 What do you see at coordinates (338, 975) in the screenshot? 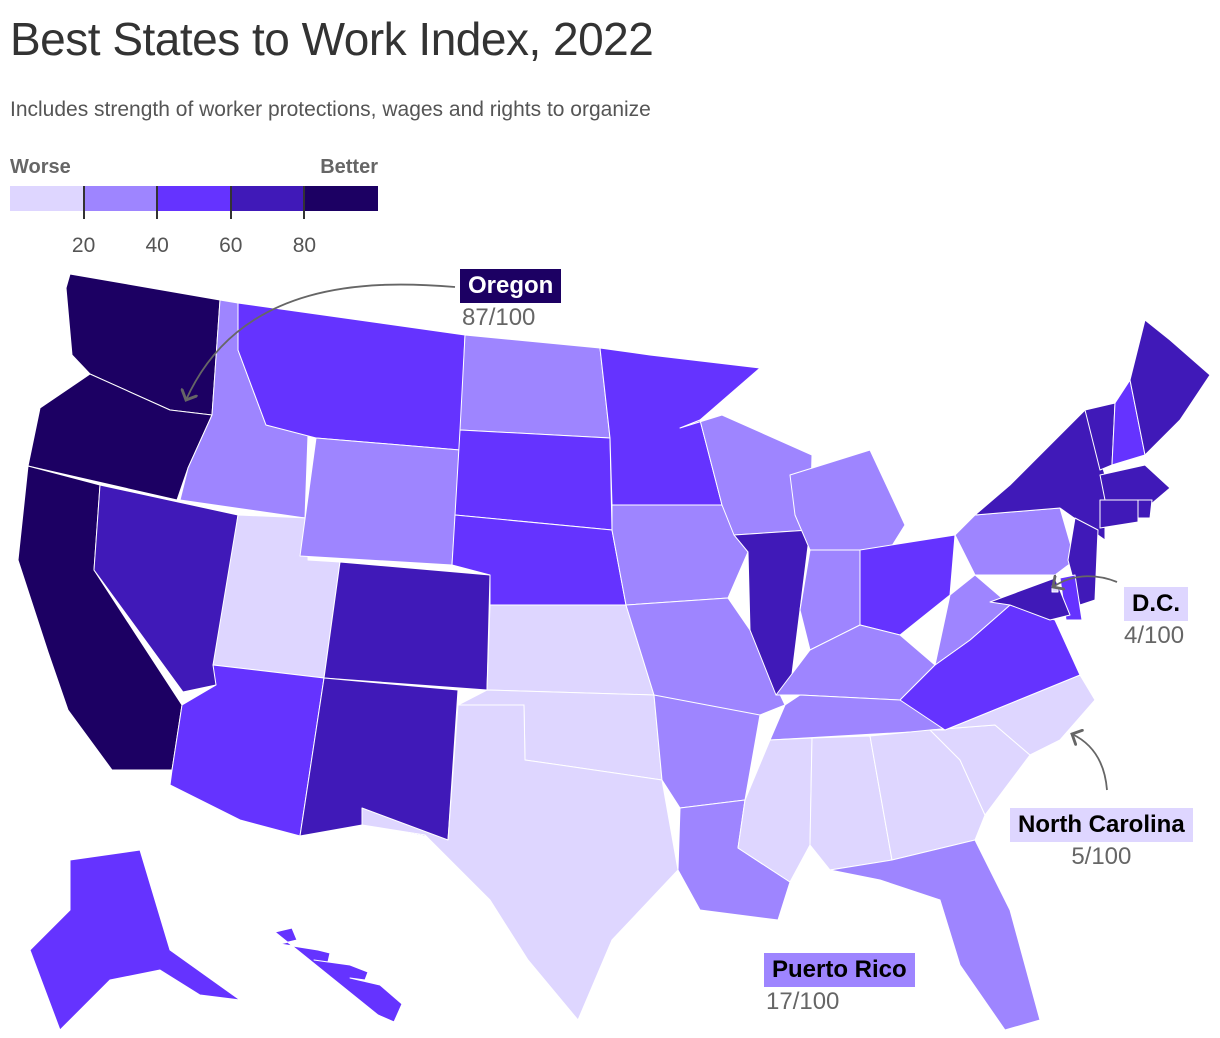
I see `state-hi` at bounding box center [338, 975].